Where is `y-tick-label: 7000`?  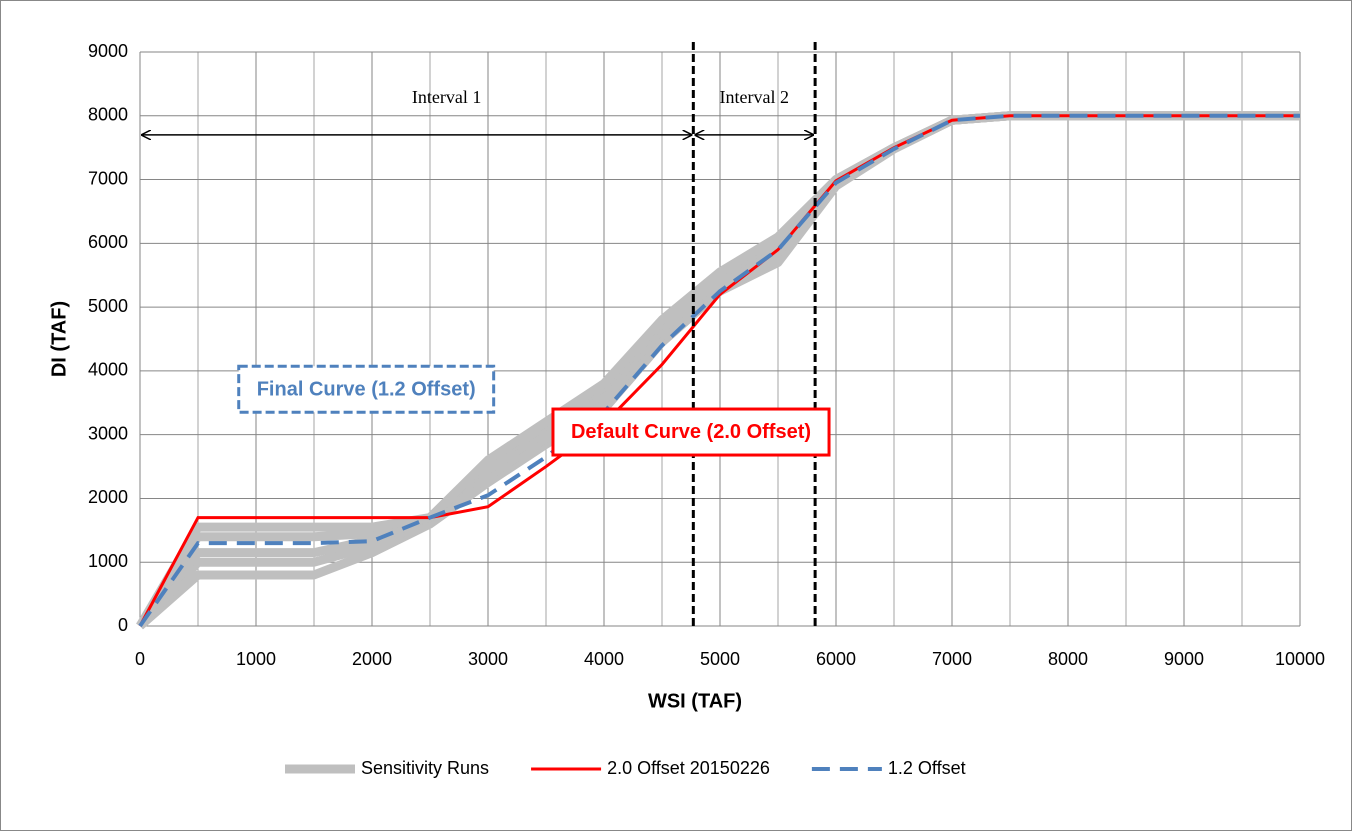 y-tick-label: 7000 is located at coordinates (108, 178).